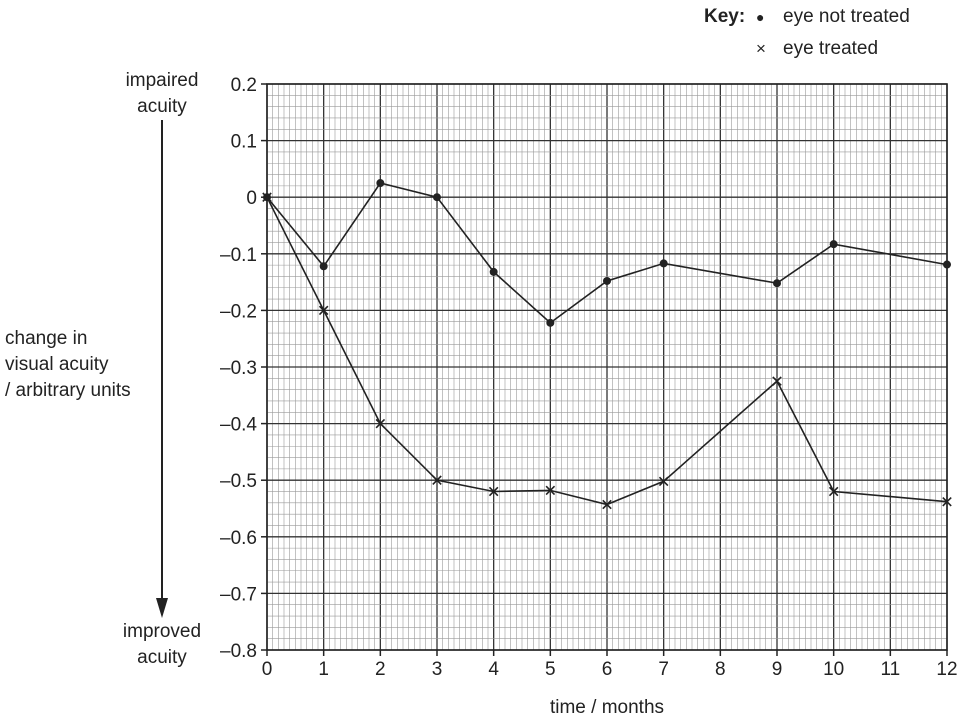 Image resolution: width=959 pixels, height=725 pixels. Describe the element at coordinates (251, 198) in the screenshot. I see `y-tick-label: 0` at that location.